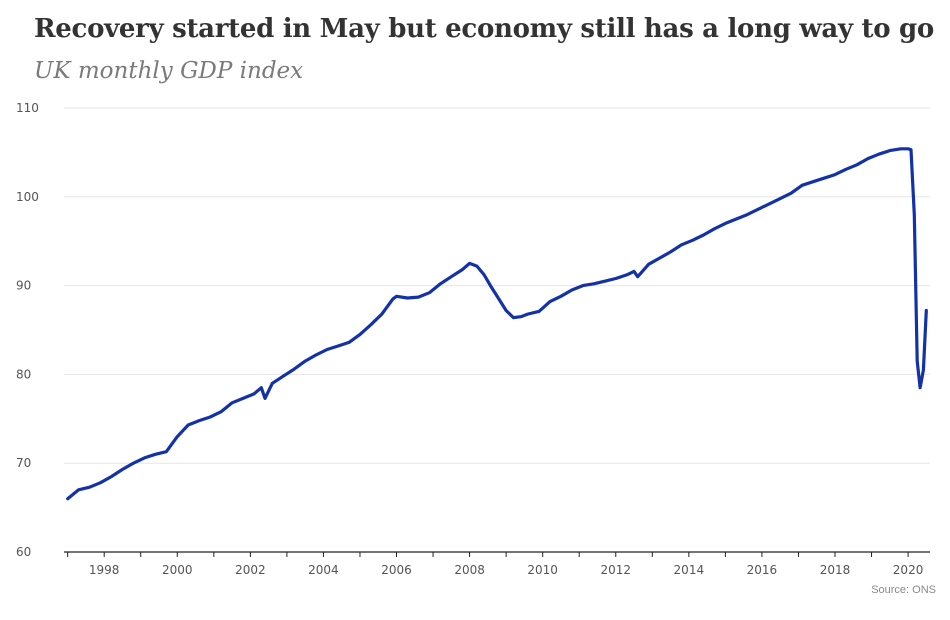 This screenshot has width=950, height=620. Describe the element at coordinates (908, 570) in the screenshot. I see `x-tick-label-2020: 2020` at that location.